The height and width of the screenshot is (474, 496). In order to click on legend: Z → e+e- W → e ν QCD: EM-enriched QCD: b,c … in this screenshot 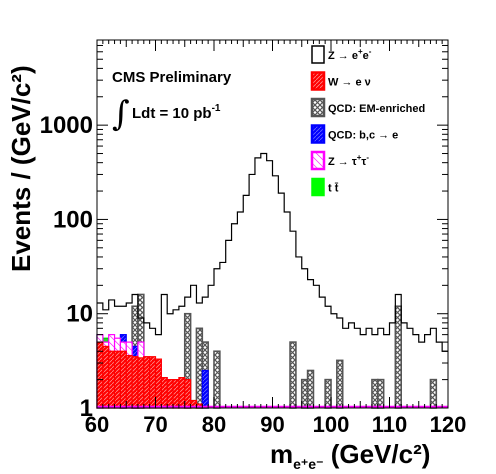, I will do `click(367, 121)`.